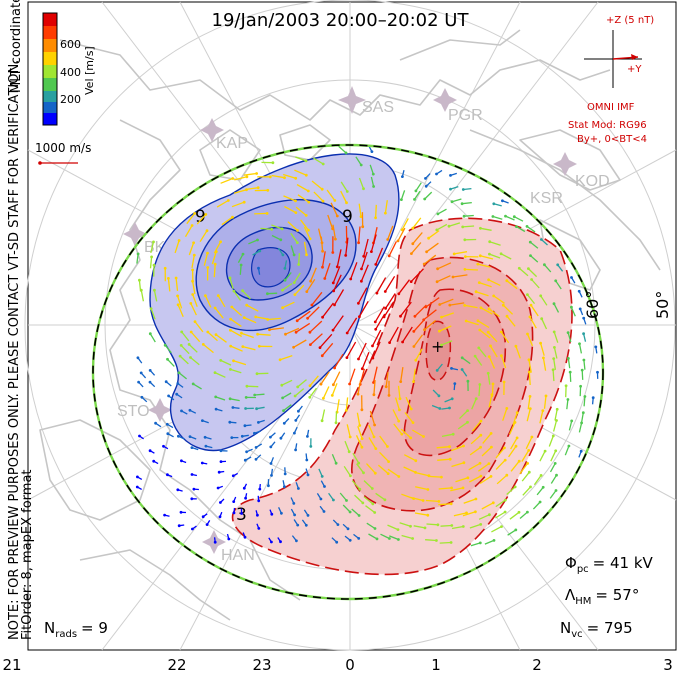 The width and height of the screenshot is (680, 674). I want to click on imf-condition: By+, 0<BT<4, so click(612, 139).